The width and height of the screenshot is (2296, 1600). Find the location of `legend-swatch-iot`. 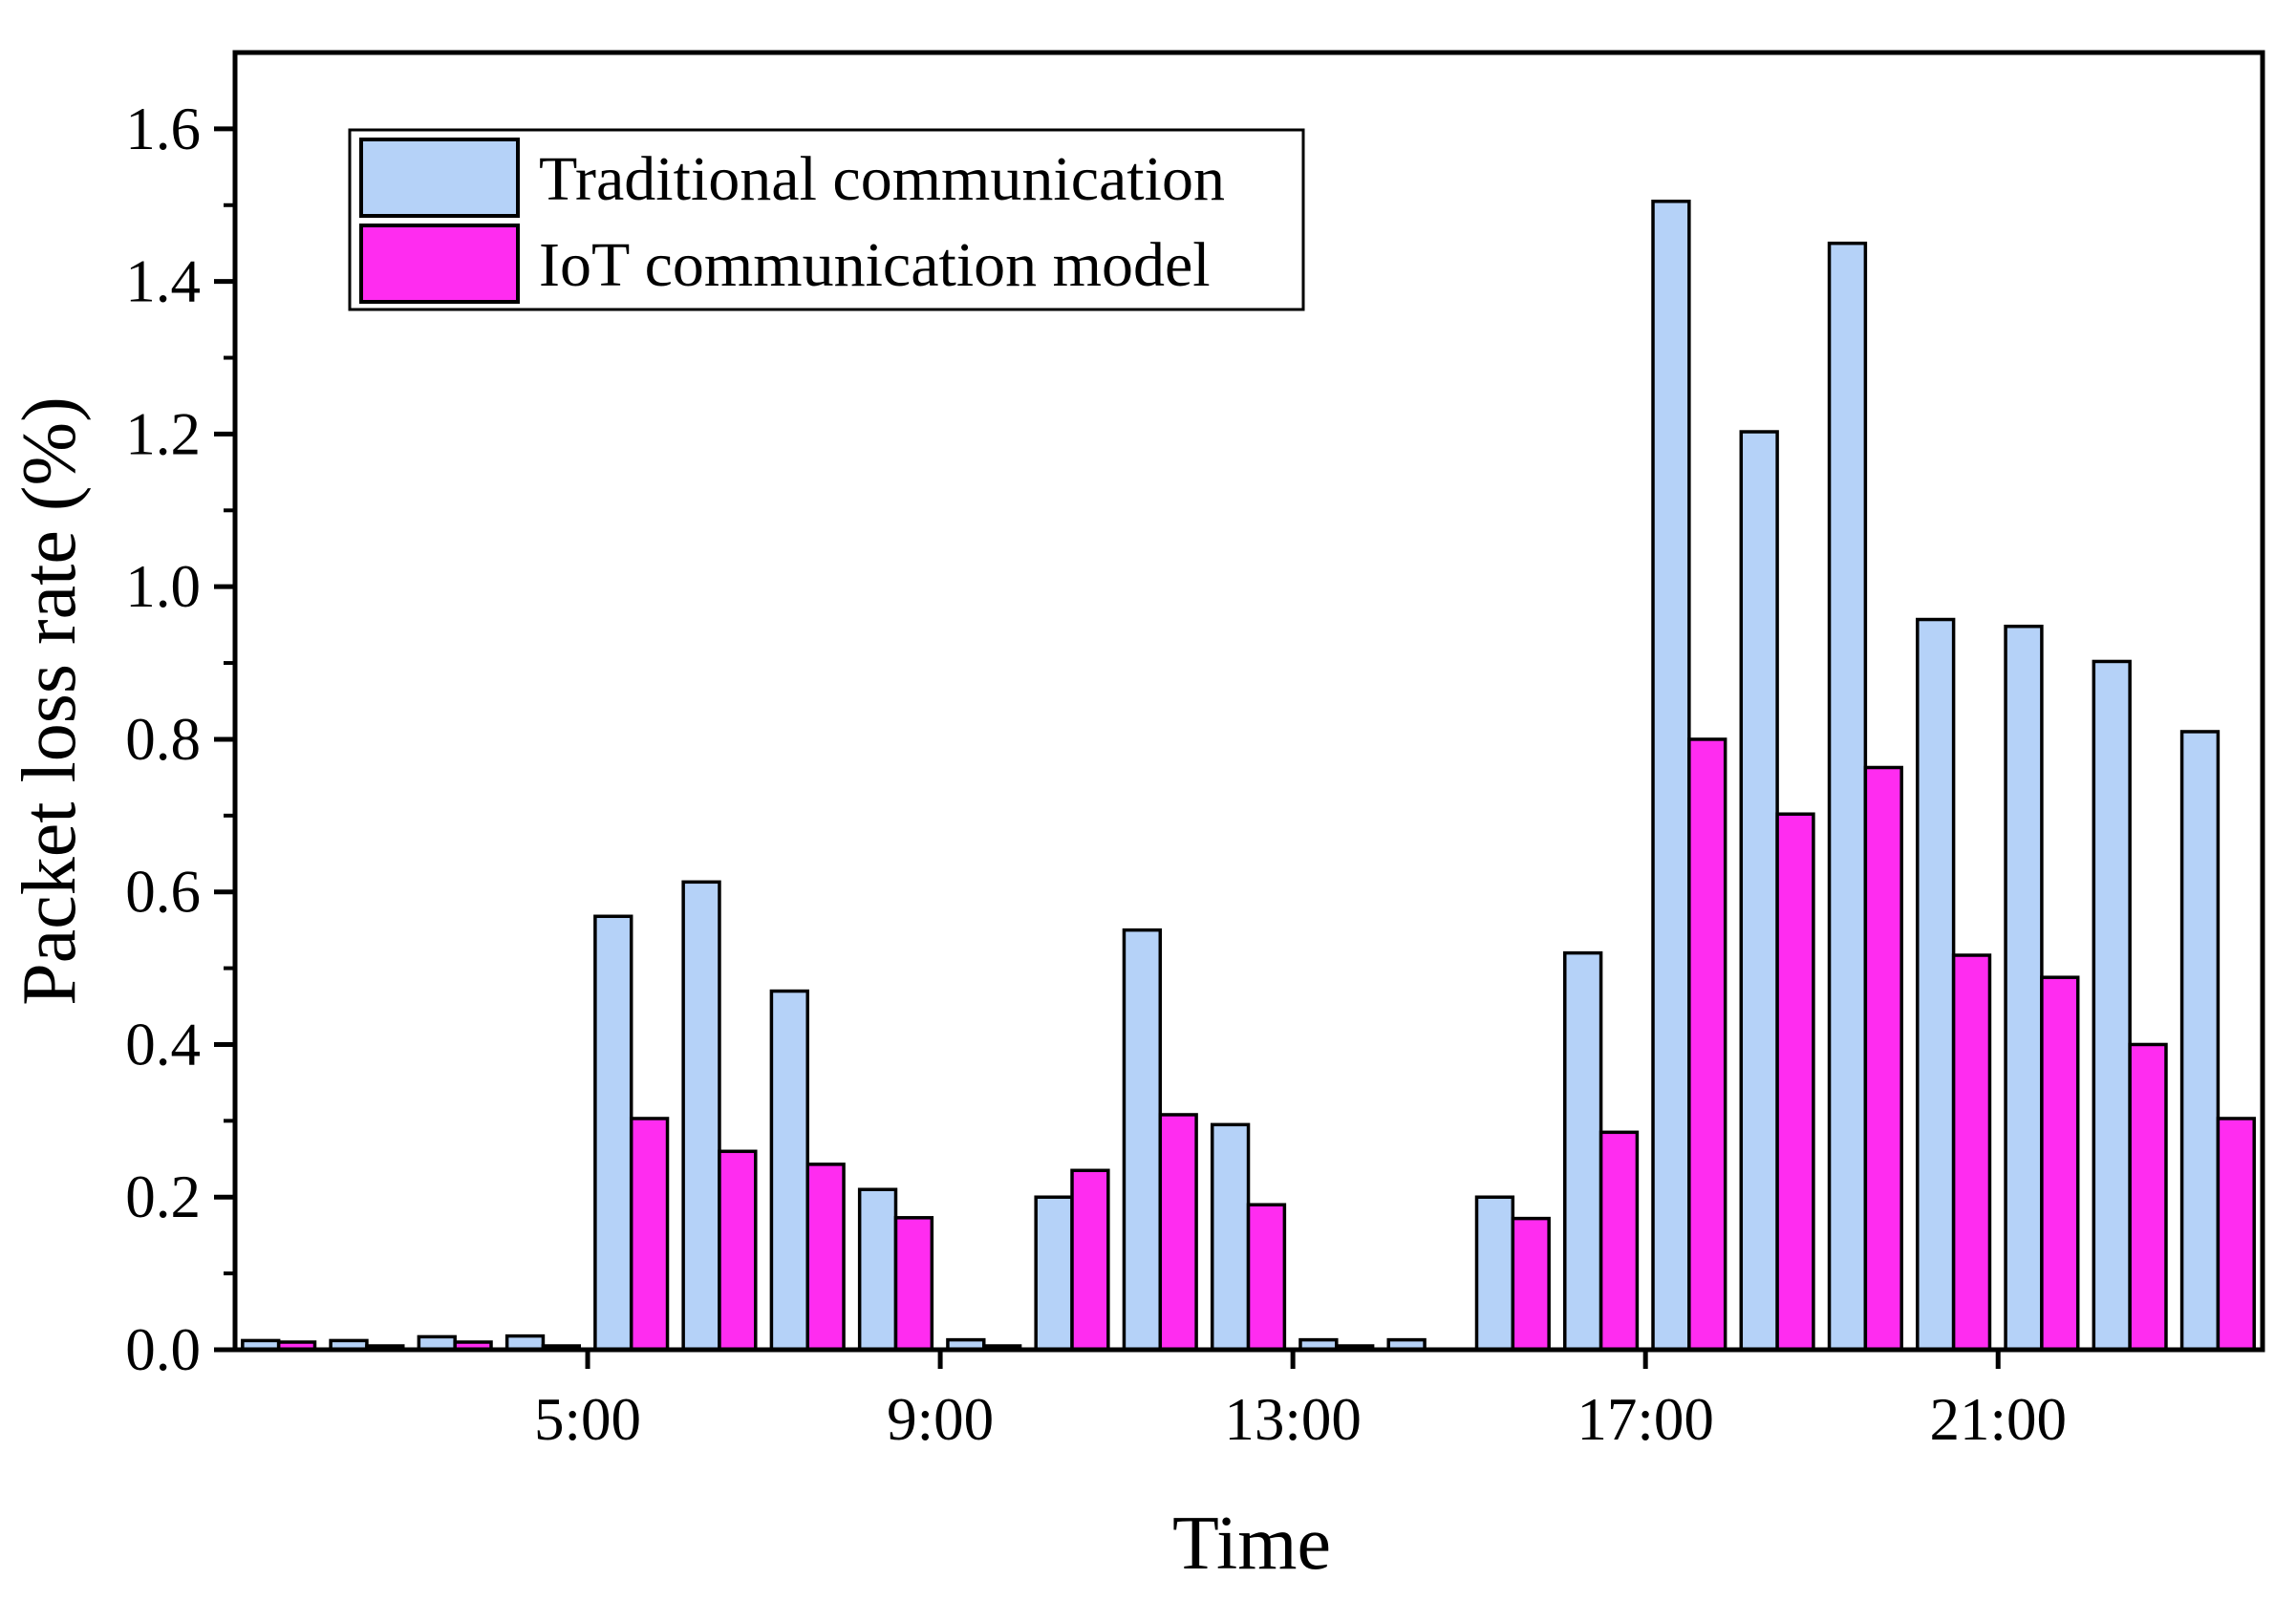

legend-swatch-iot is located at coordinates (440, 264).